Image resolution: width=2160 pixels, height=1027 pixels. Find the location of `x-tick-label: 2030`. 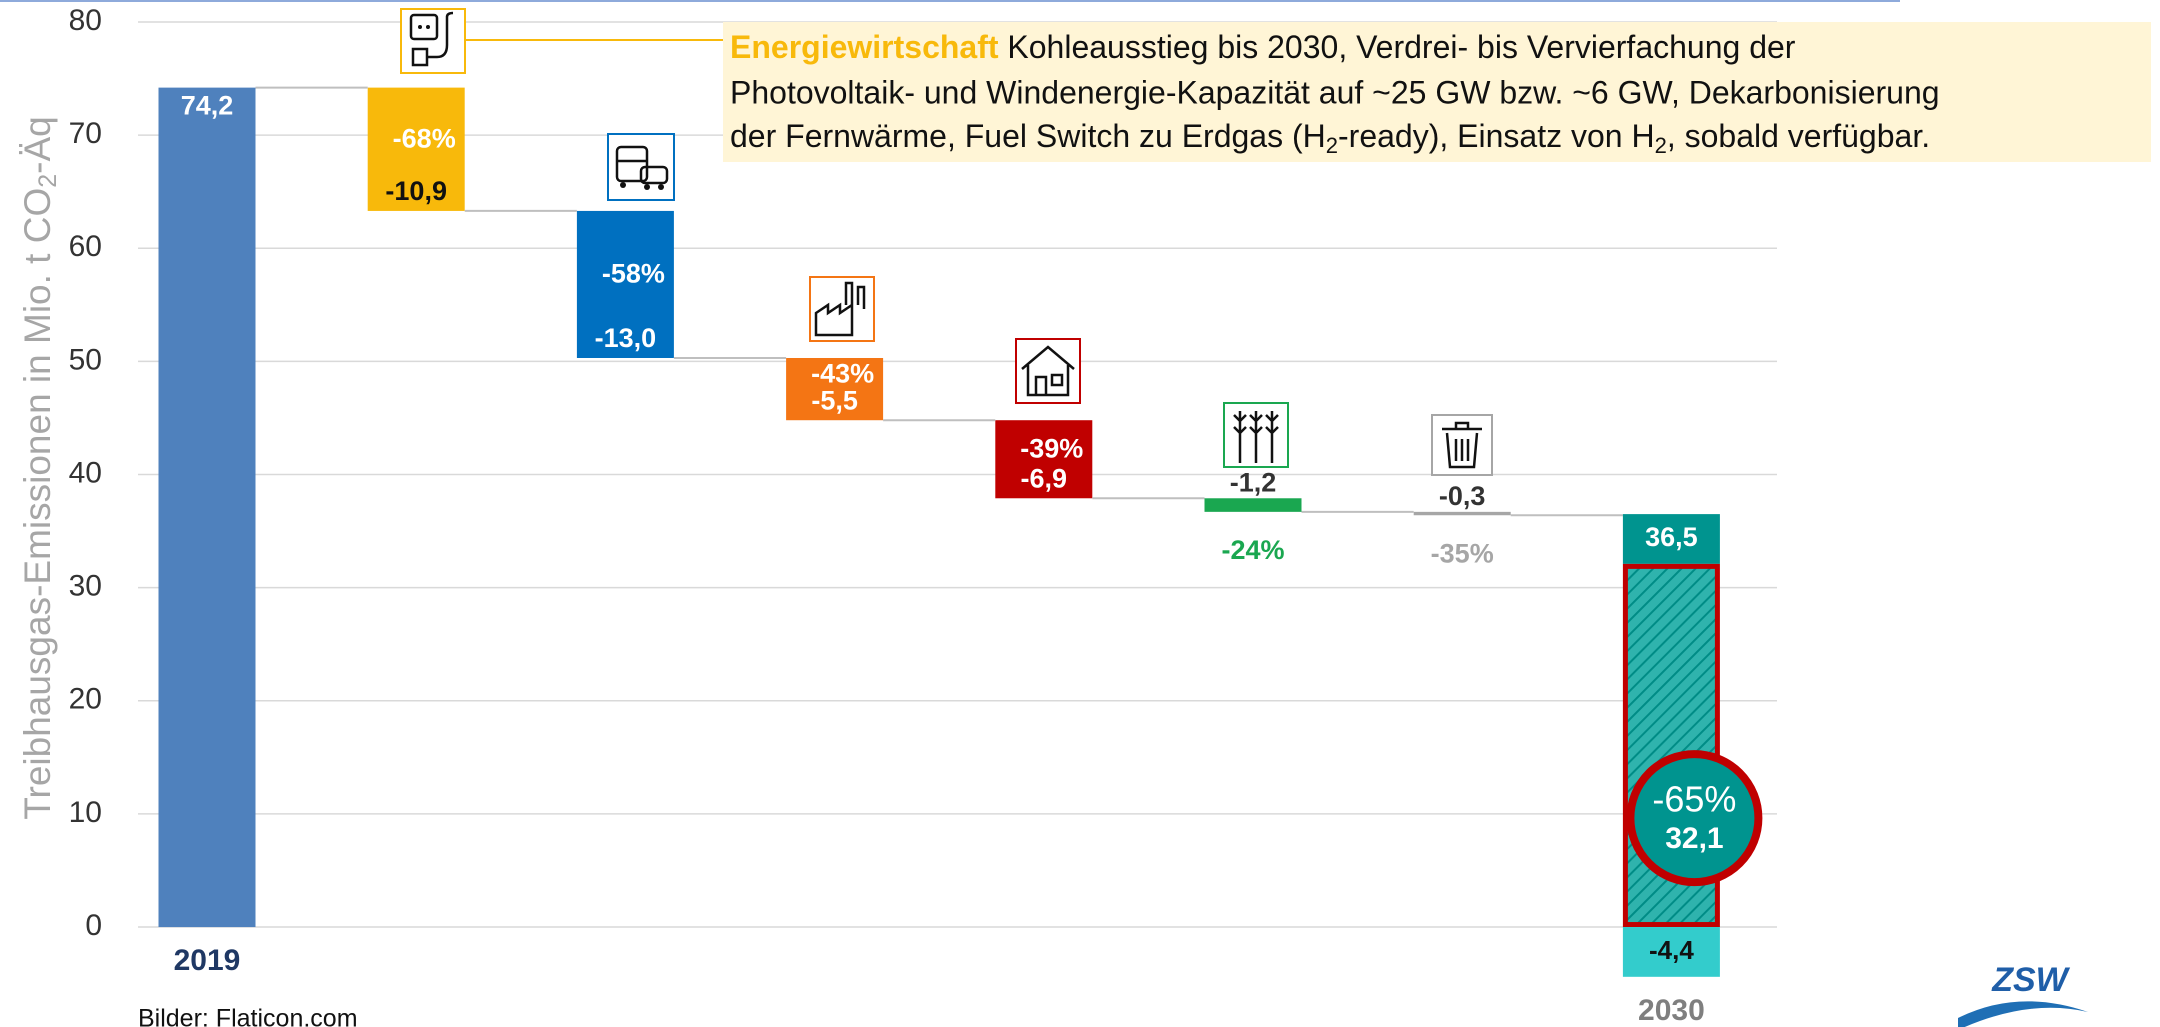

x-tick-label: 2030 is located at coordinates (1671, 1010).